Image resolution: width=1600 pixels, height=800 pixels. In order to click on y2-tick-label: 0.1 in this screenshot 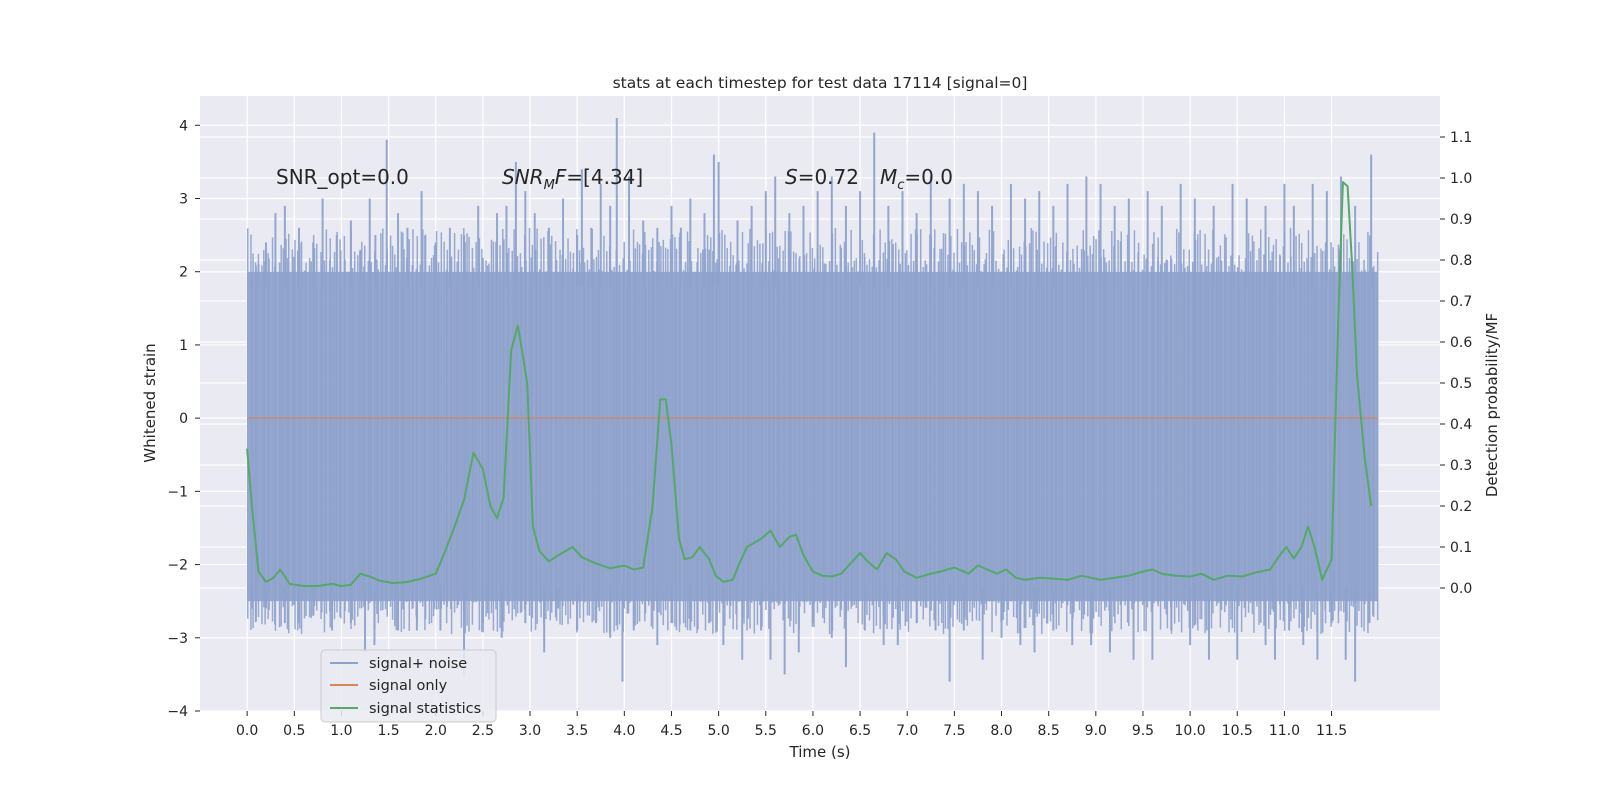, I will do `click(1461, 548)`.